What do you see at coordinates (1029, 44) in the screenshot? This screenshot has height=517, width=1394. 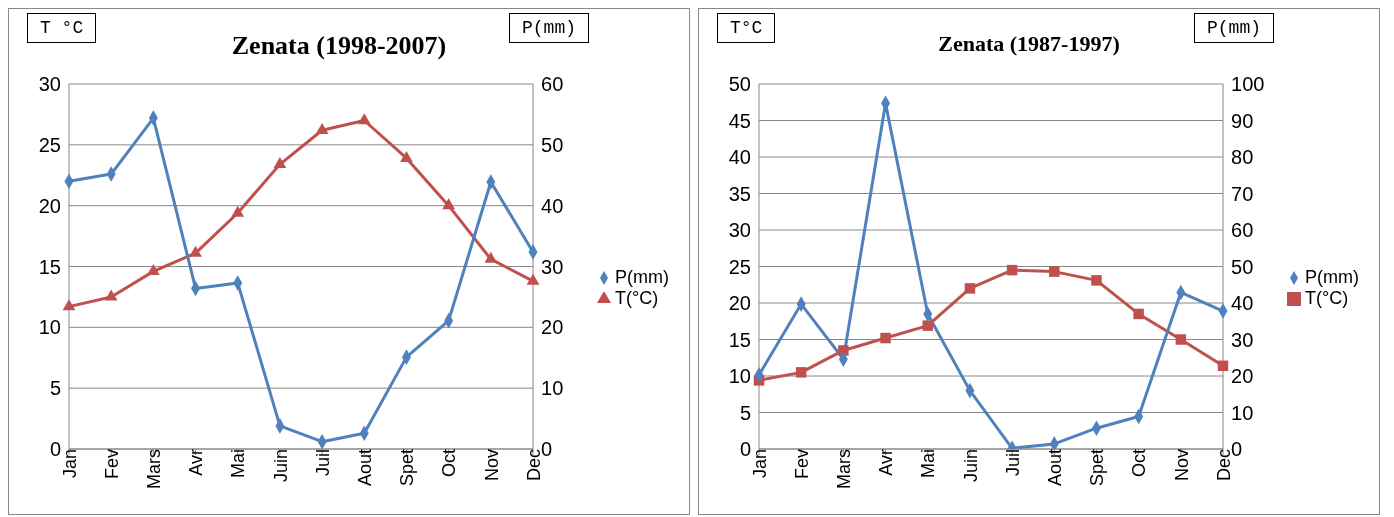 I see `chart-title: Zenata (1987-1997)` at bounding box center [1029, 44].